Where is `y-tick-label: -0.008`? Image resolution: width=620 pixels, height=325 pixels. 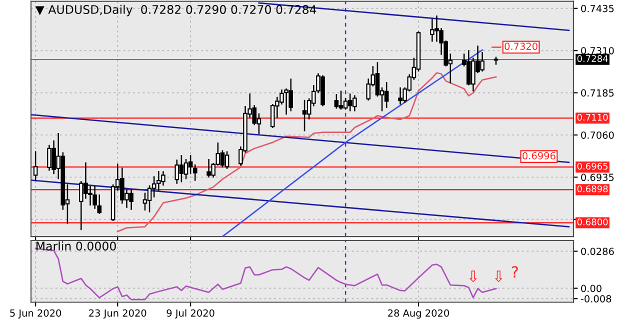 y-tick-label: -0.008 is located at coordinates (596, 298).